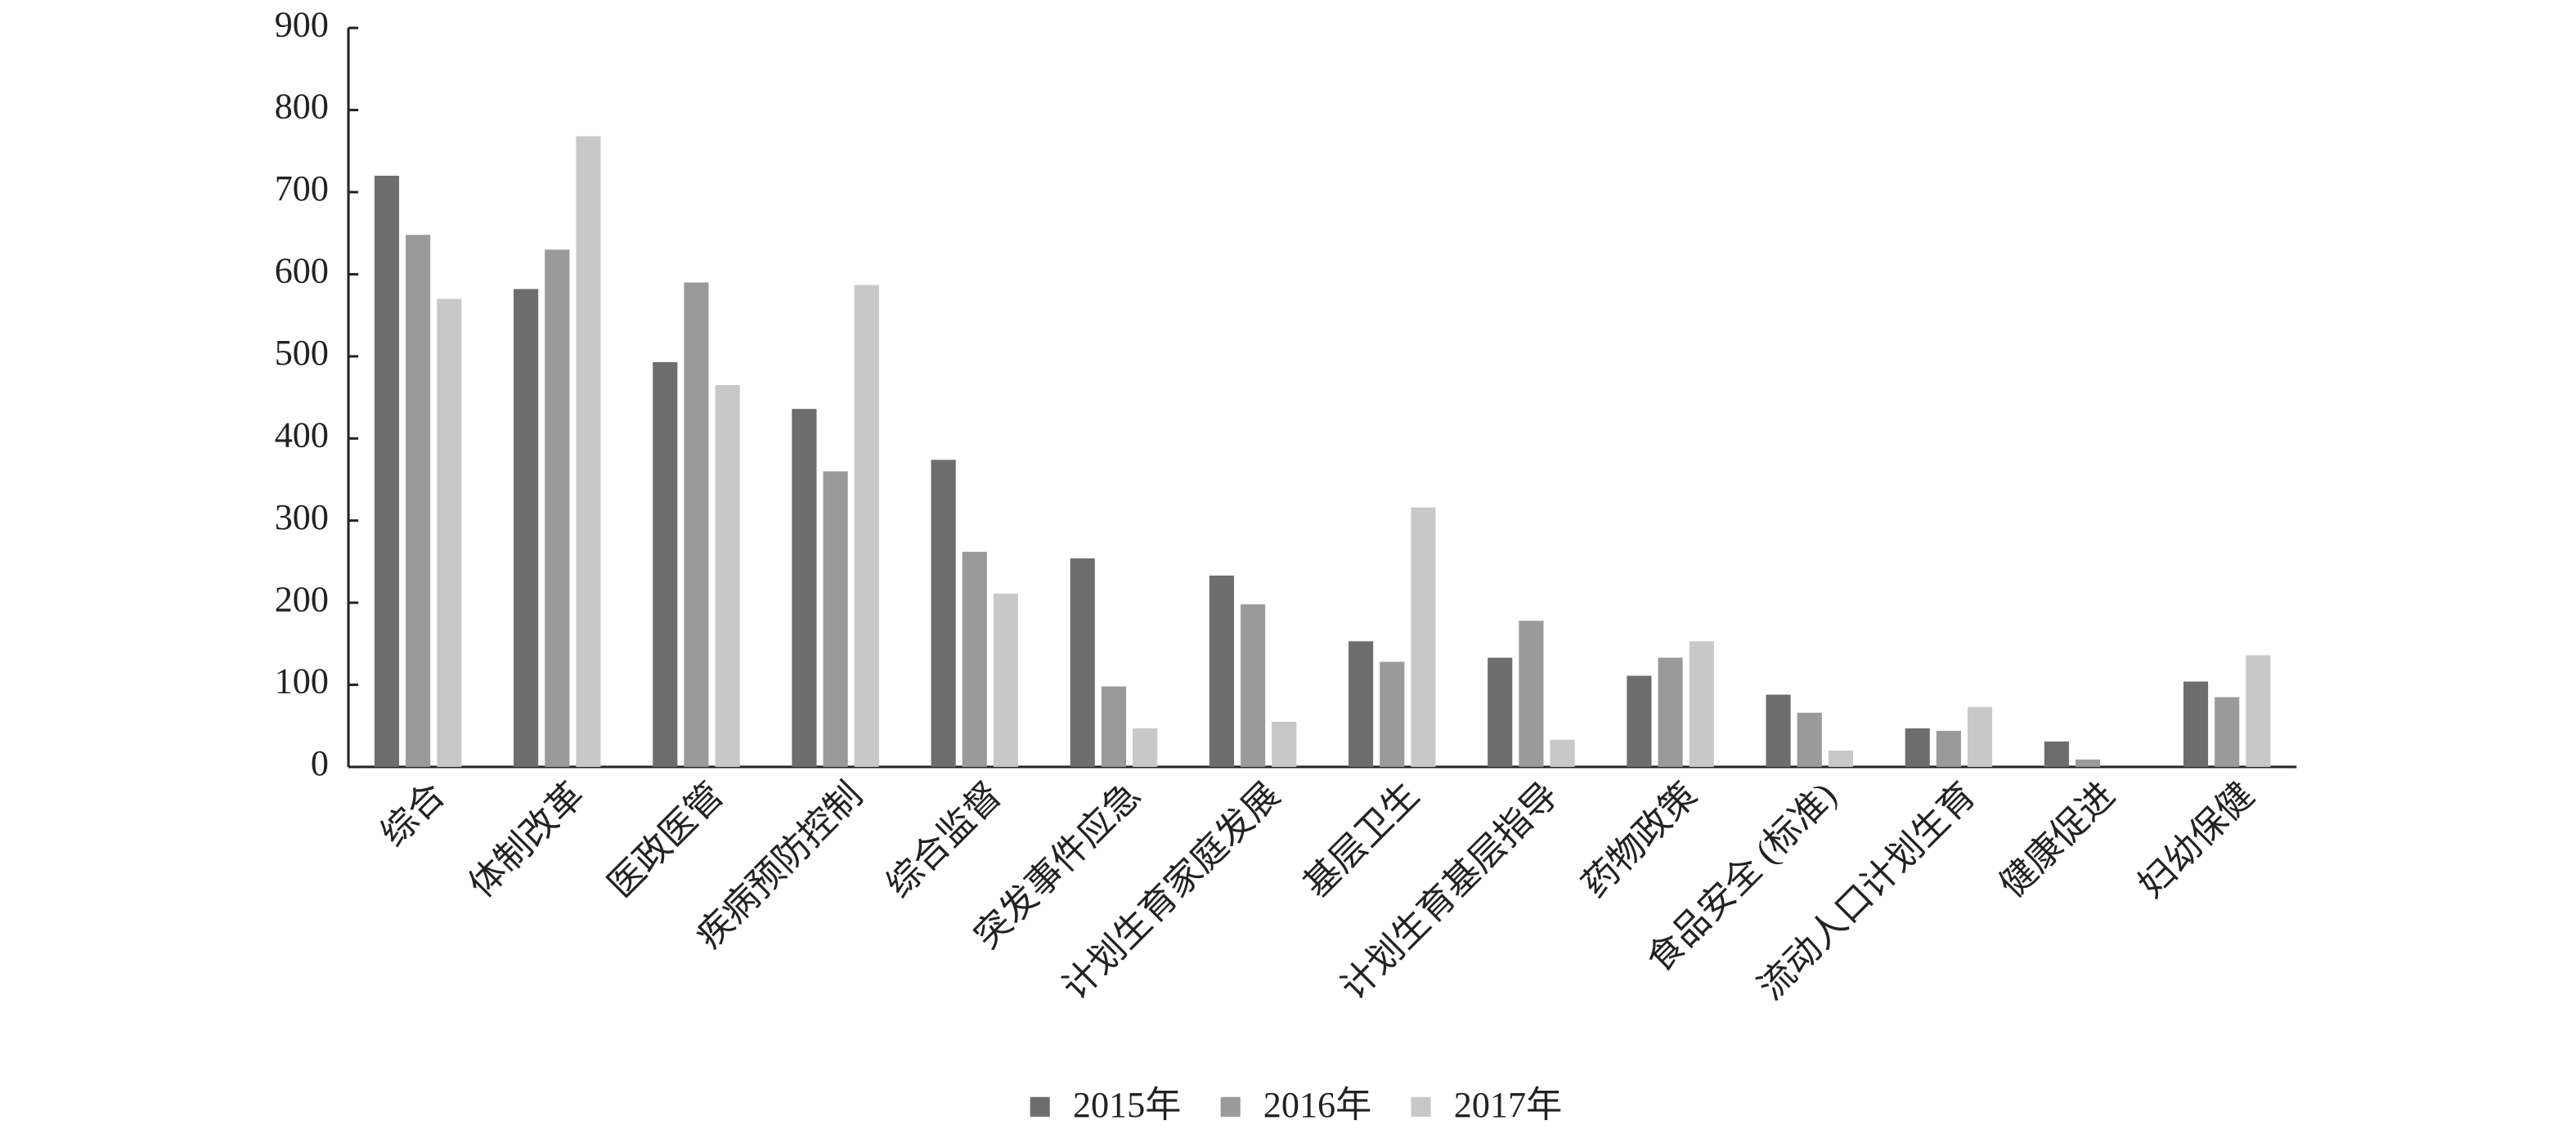 The image size is (2576, 1143). I want to click on x-tick-label: 综合监督, so click(944, 840).